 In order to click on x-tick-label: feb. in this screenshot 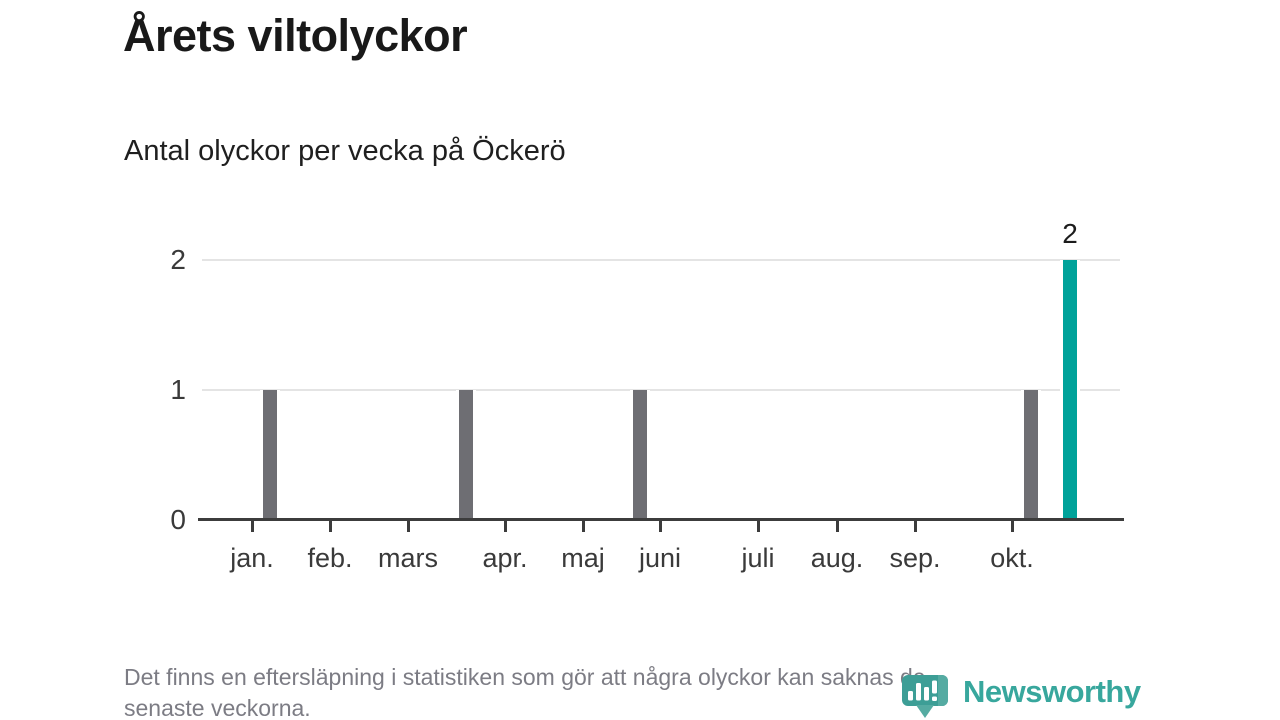, I will do `click(330, 558)`.